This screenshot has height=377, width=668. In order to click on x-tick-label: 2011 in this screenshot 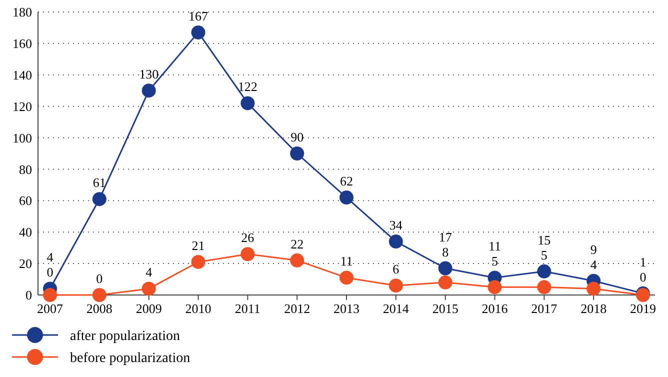, I will do `click(247, 308)`.